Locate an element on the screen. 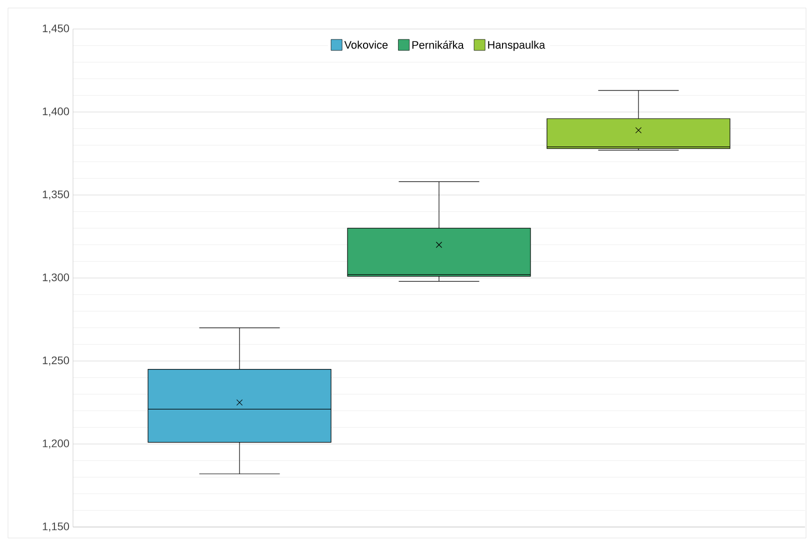 This screenshot has width=808, height=540. y-tick-label: 1,200 is located at coordinates (56, 444).